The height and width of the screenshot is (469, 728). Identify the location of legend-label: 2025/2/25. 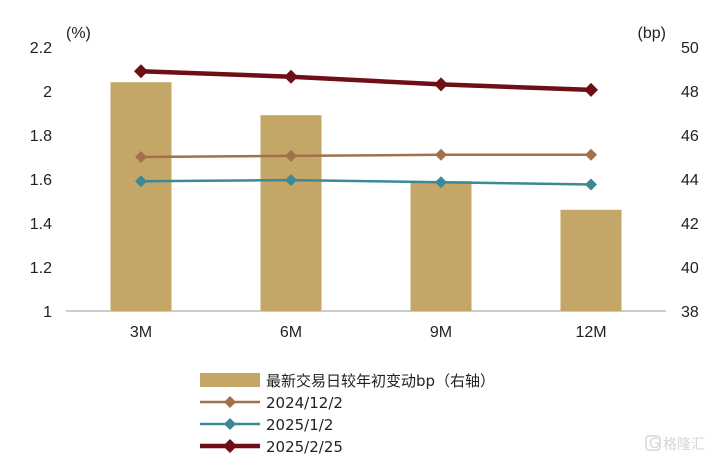
(304, 447).